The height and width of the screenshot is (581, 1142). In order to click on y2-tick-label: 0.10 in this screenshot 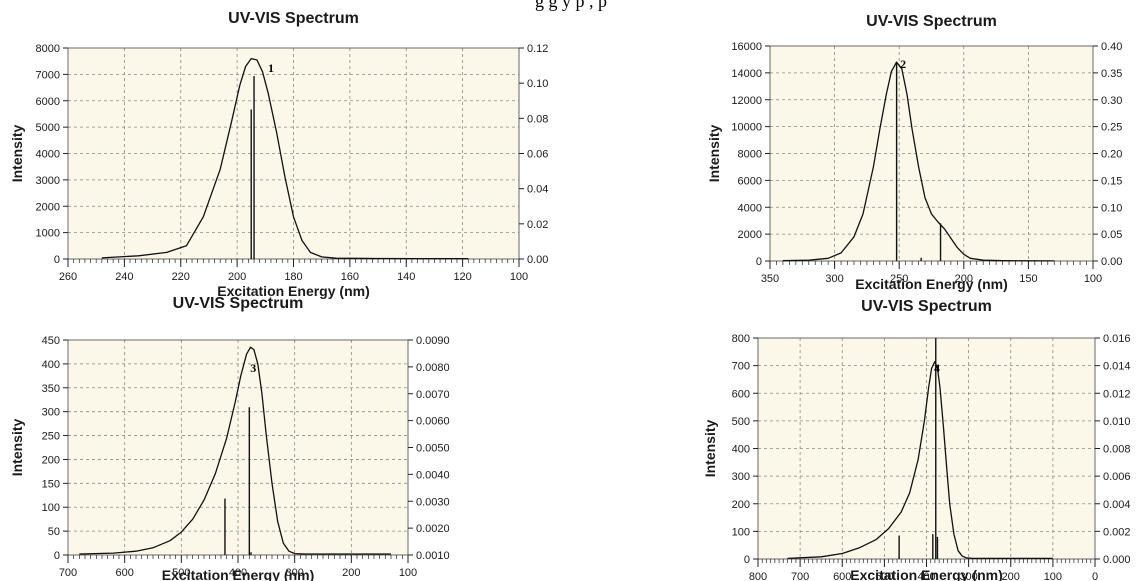, I will do `click(1111, 208)`.